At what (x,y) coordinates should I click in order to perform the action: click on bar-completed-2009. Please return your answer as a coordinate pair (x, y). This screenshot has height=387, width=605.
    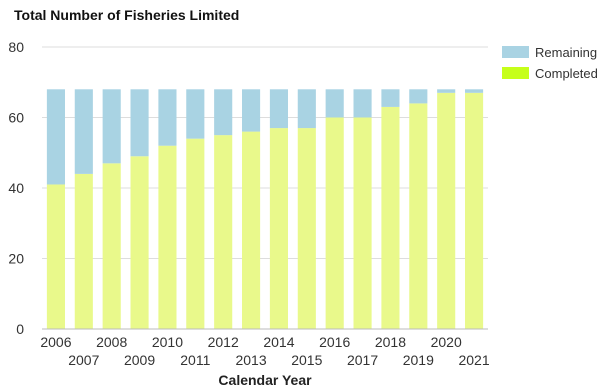
    Looking at the image, I should click on (139, 242).